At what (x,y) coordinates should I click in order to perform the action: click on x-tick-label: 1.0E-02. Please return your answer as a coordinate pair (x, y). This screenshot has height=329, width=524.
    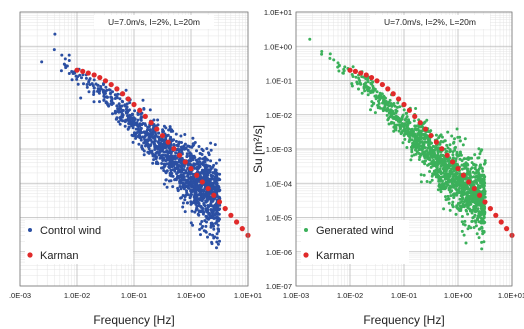
    Looking at the image, I should click on (77, 295).